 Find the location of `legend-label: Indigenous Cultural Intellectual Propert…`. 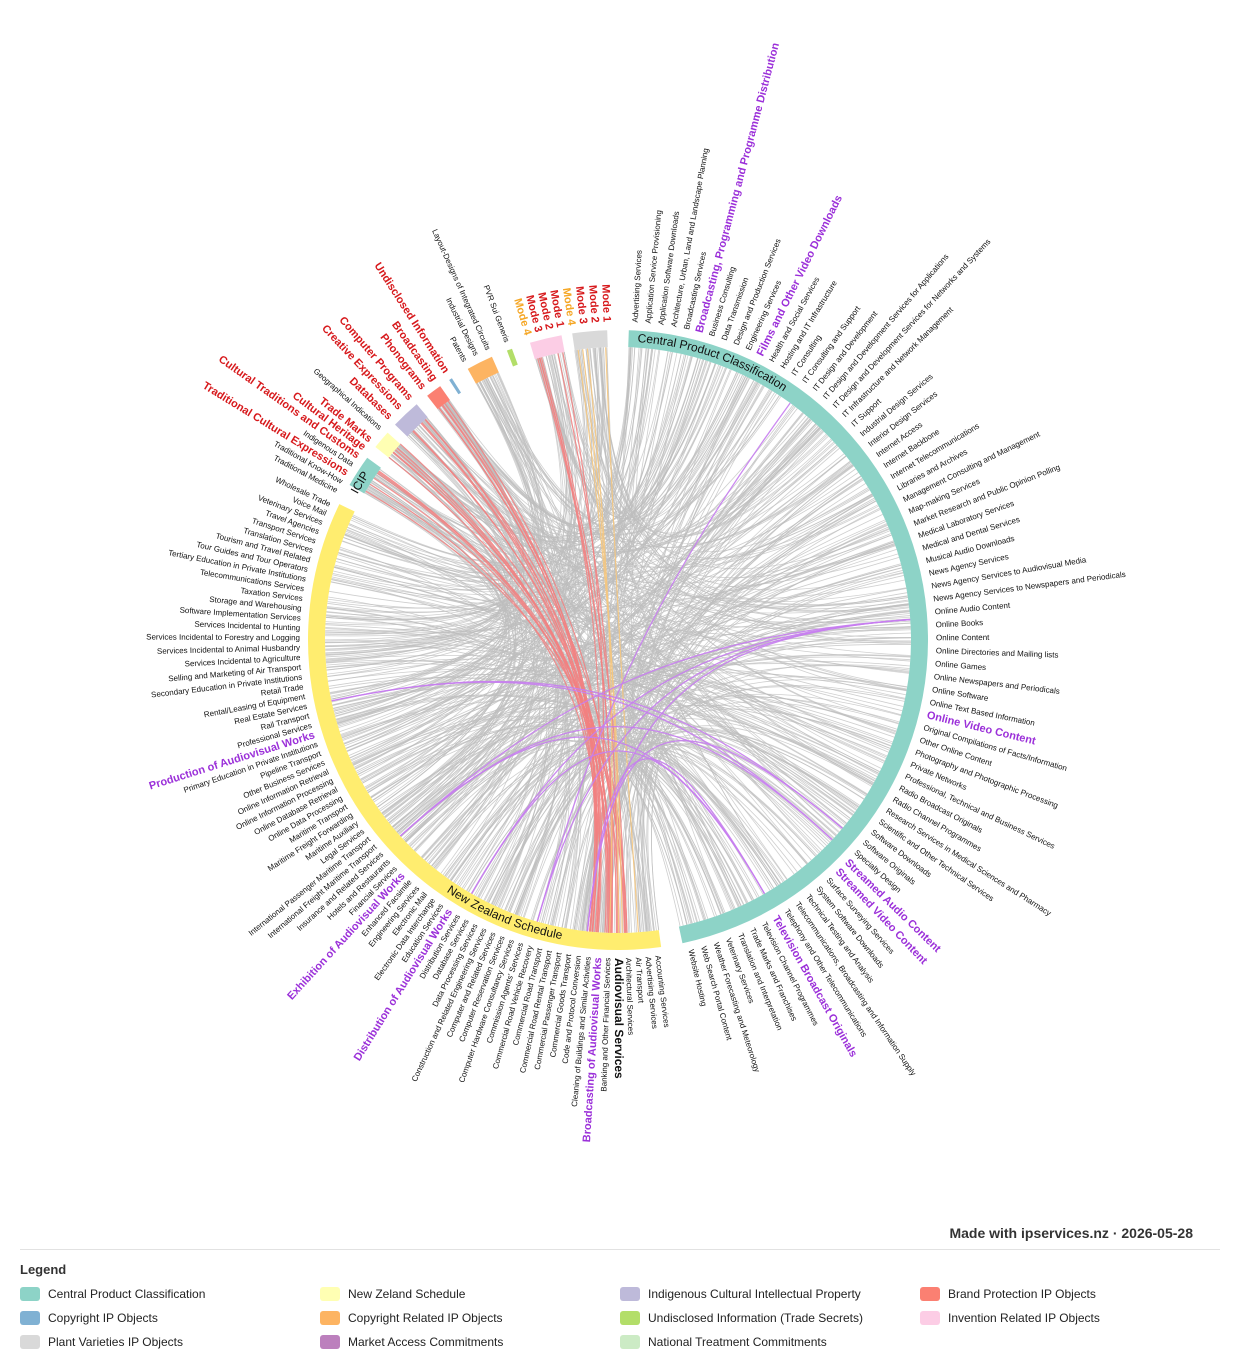

legend-label: Indigenous Cultural Intellectual Propert… is located at coordinates (754, 1294).